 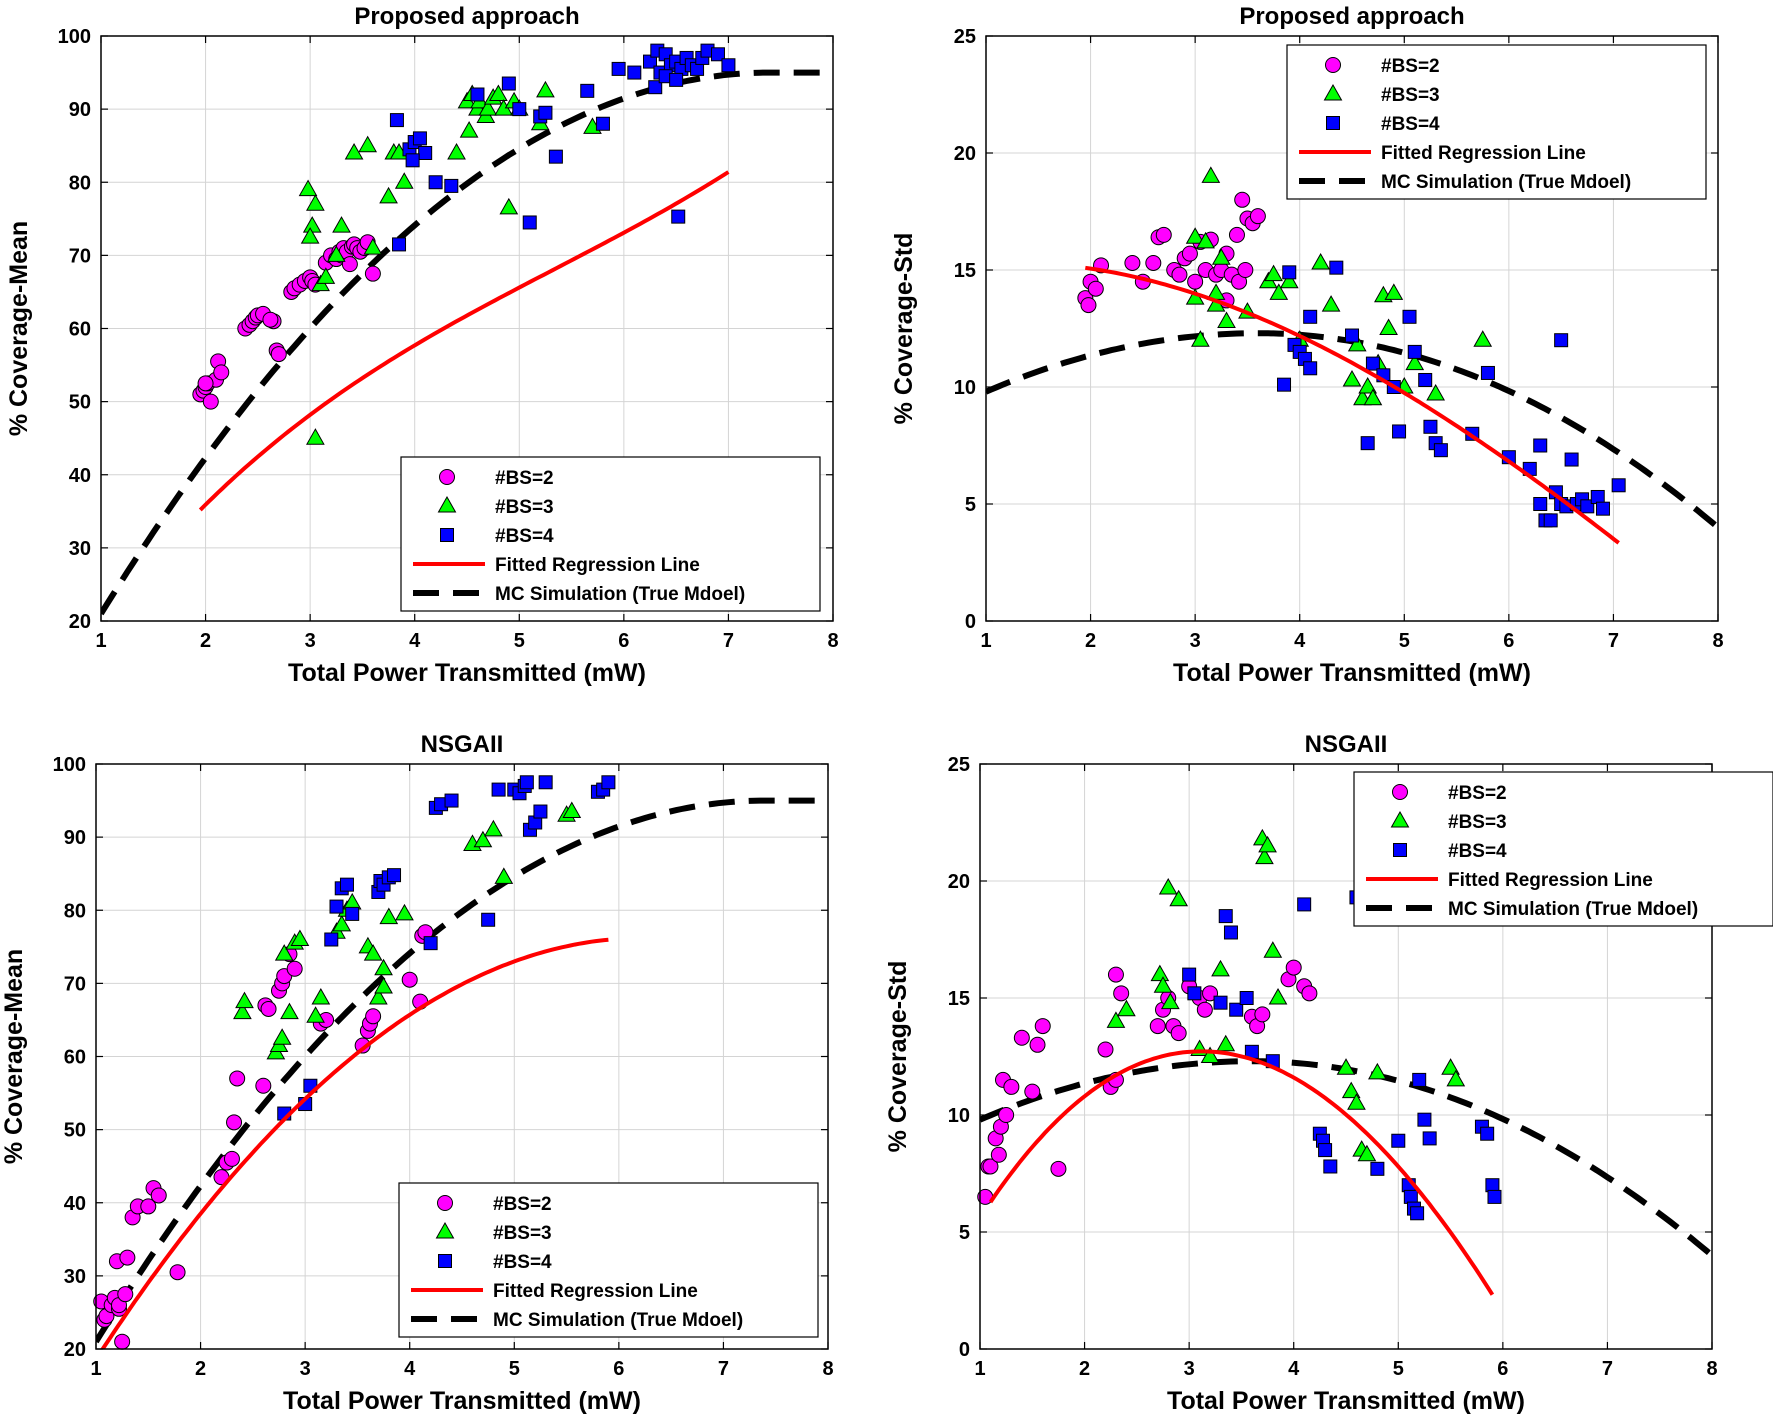 I want to click on y-tick-label: 0, so click(x=964, y=1350).